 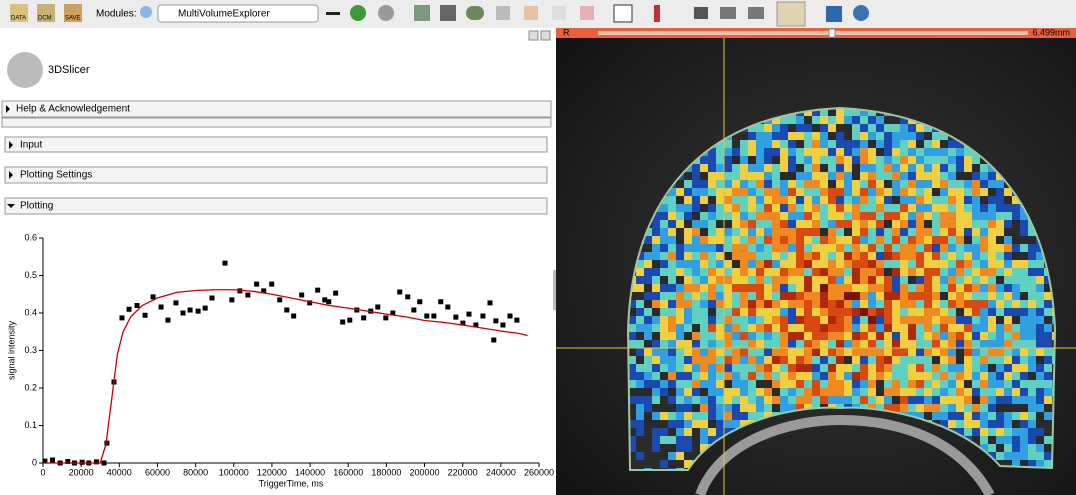 What do you see at coordinates (701, 13) in the screenshot?
I see `screenshot-button` at bounding box center [701, 13].